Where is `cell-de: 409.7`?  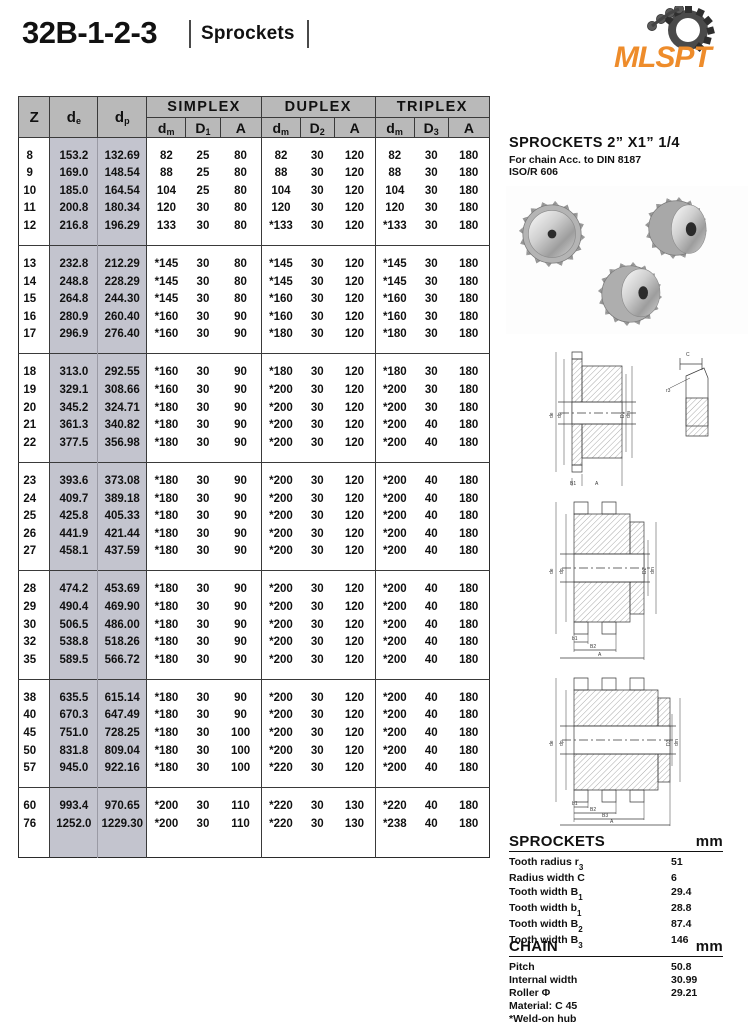 cell-de: 409.7 is located at coordinates (74, 499).